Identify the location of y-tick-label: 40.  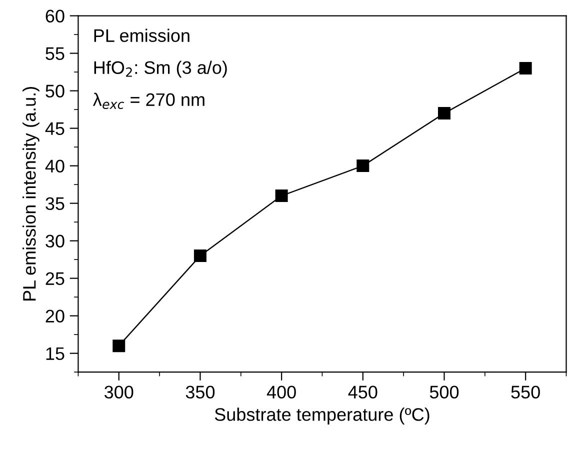
(54, 166).